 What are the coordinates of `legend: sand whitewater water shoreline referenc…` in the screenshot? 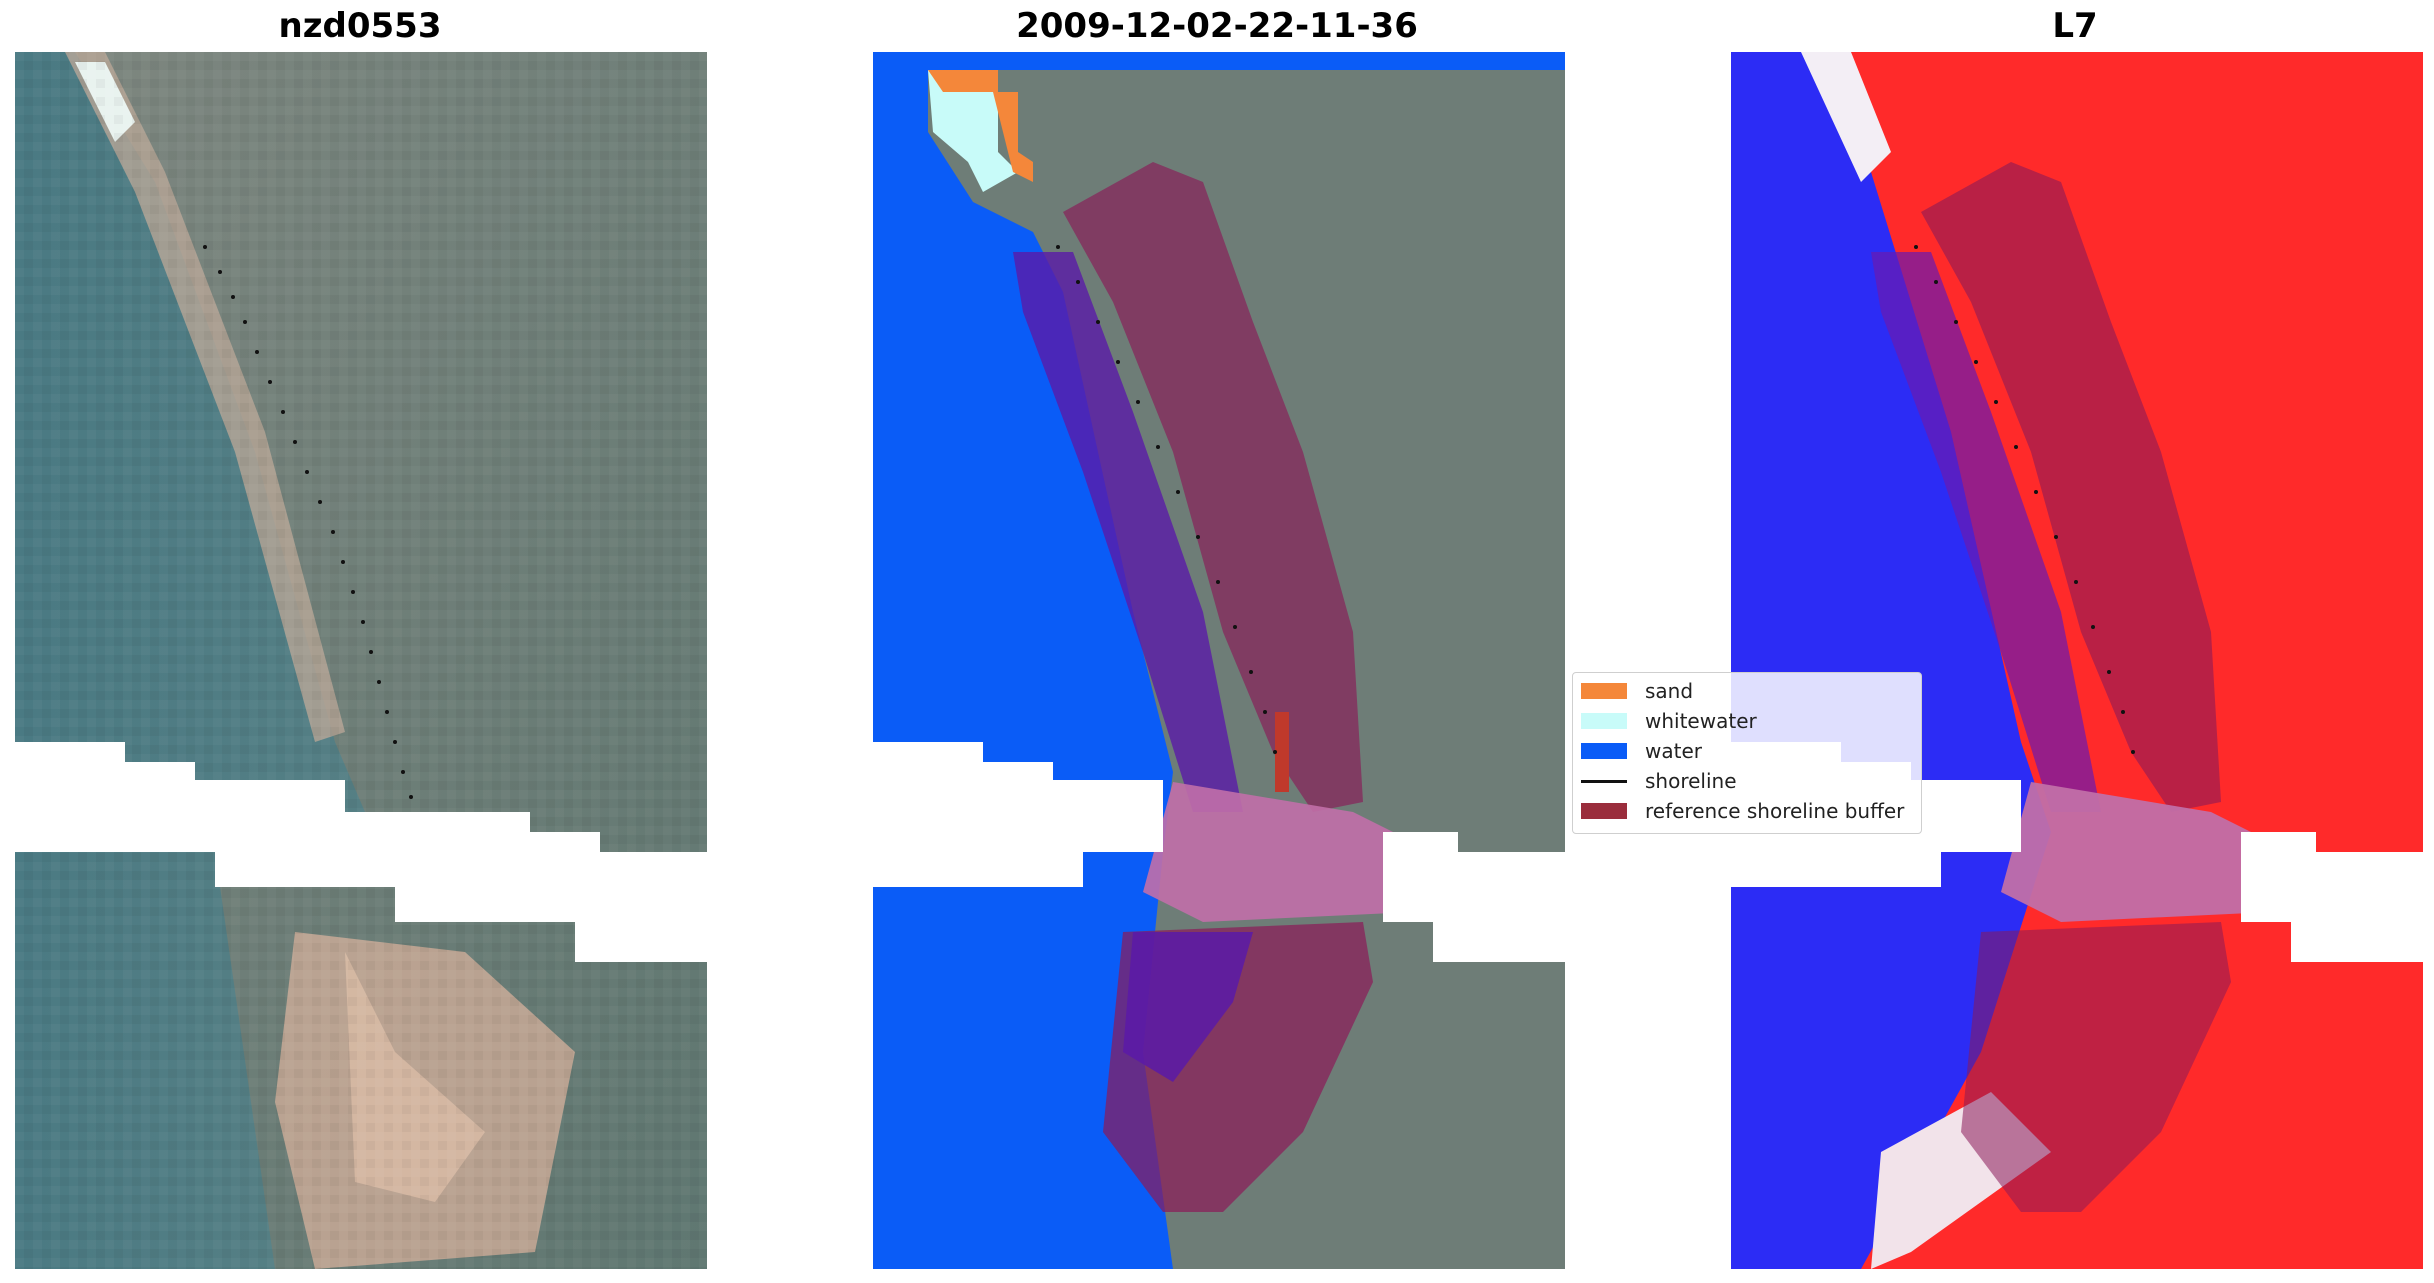 It's located at (1747, 753).